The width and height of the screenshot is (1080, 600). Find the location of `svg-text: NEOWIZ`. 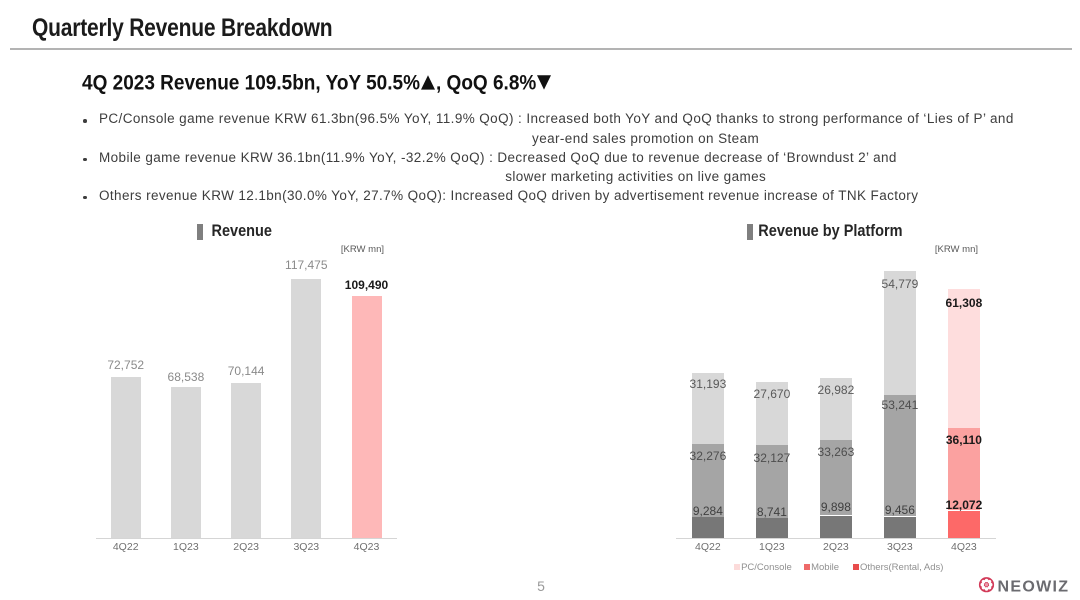

svg-text: NEOWIZ is located at coordinates (1034, 586).